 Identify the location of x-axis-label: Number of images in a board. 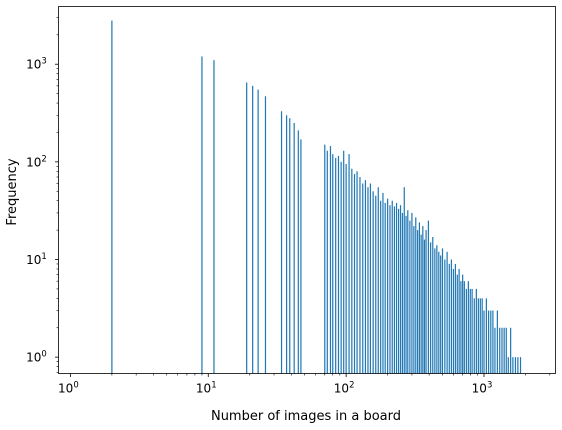
(306, 416).